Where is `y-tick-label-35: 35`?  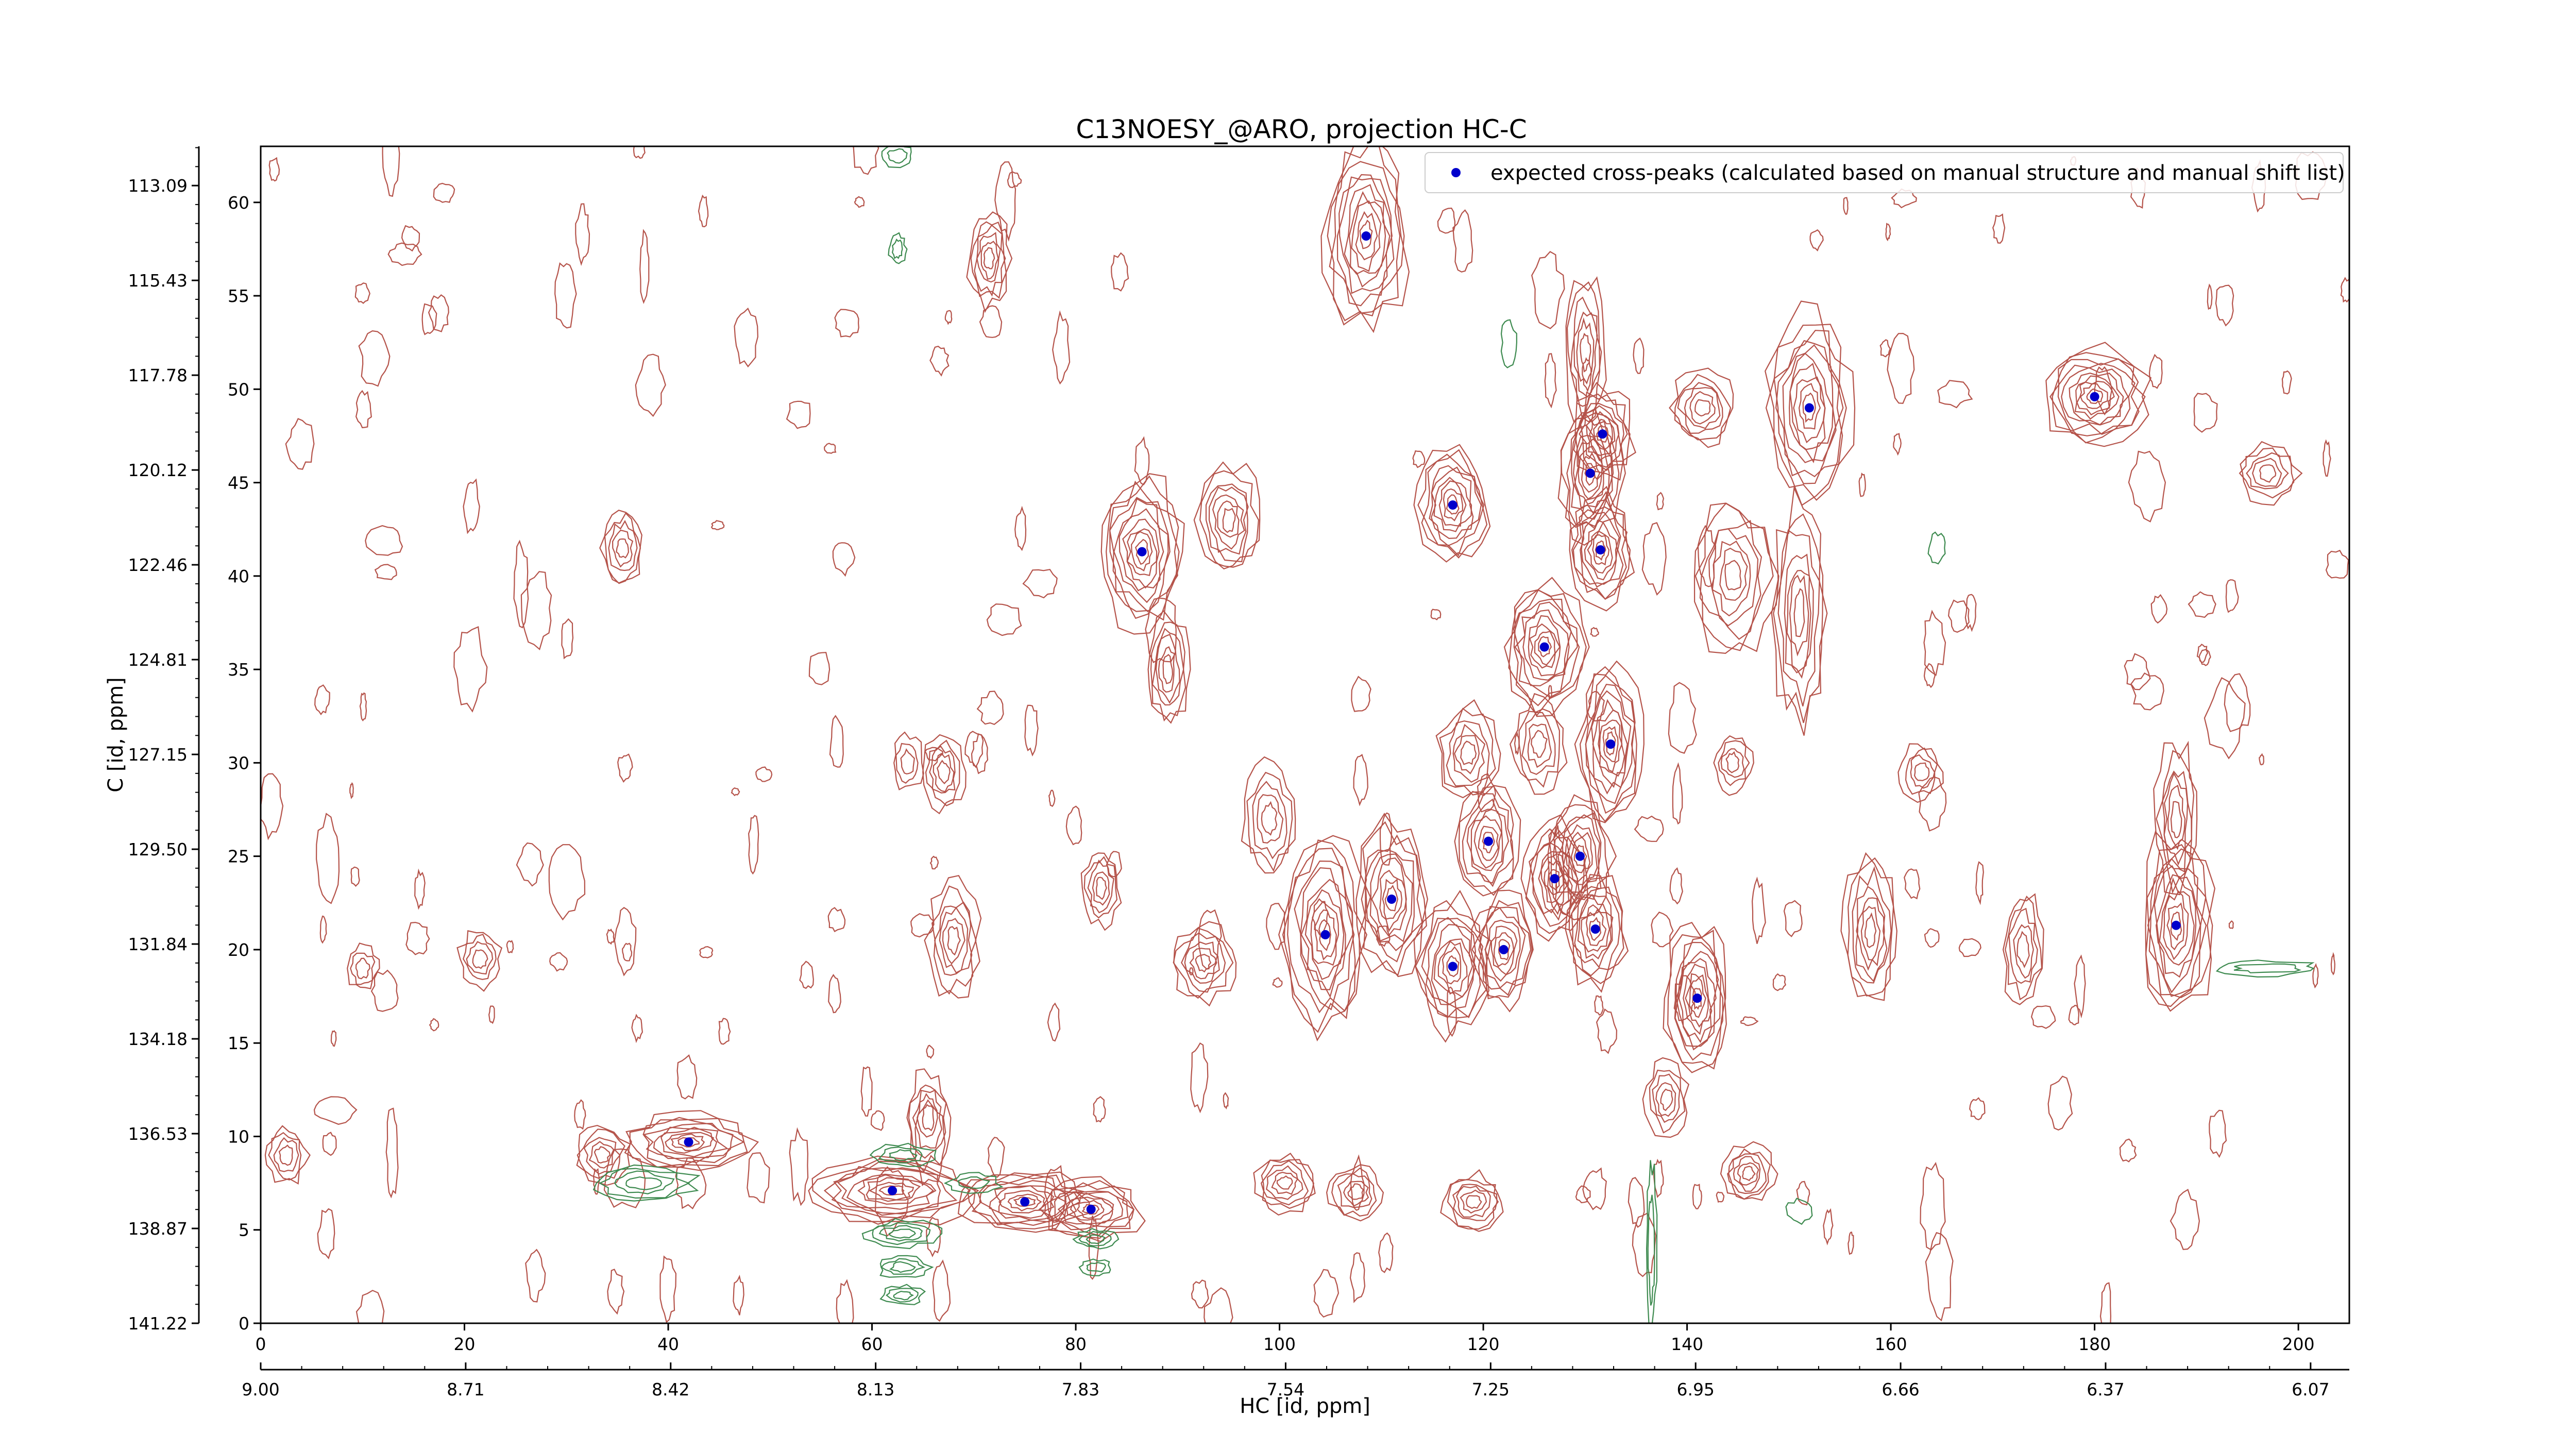 y-tick-label-35: 35 is located at coordinates (238, 670).